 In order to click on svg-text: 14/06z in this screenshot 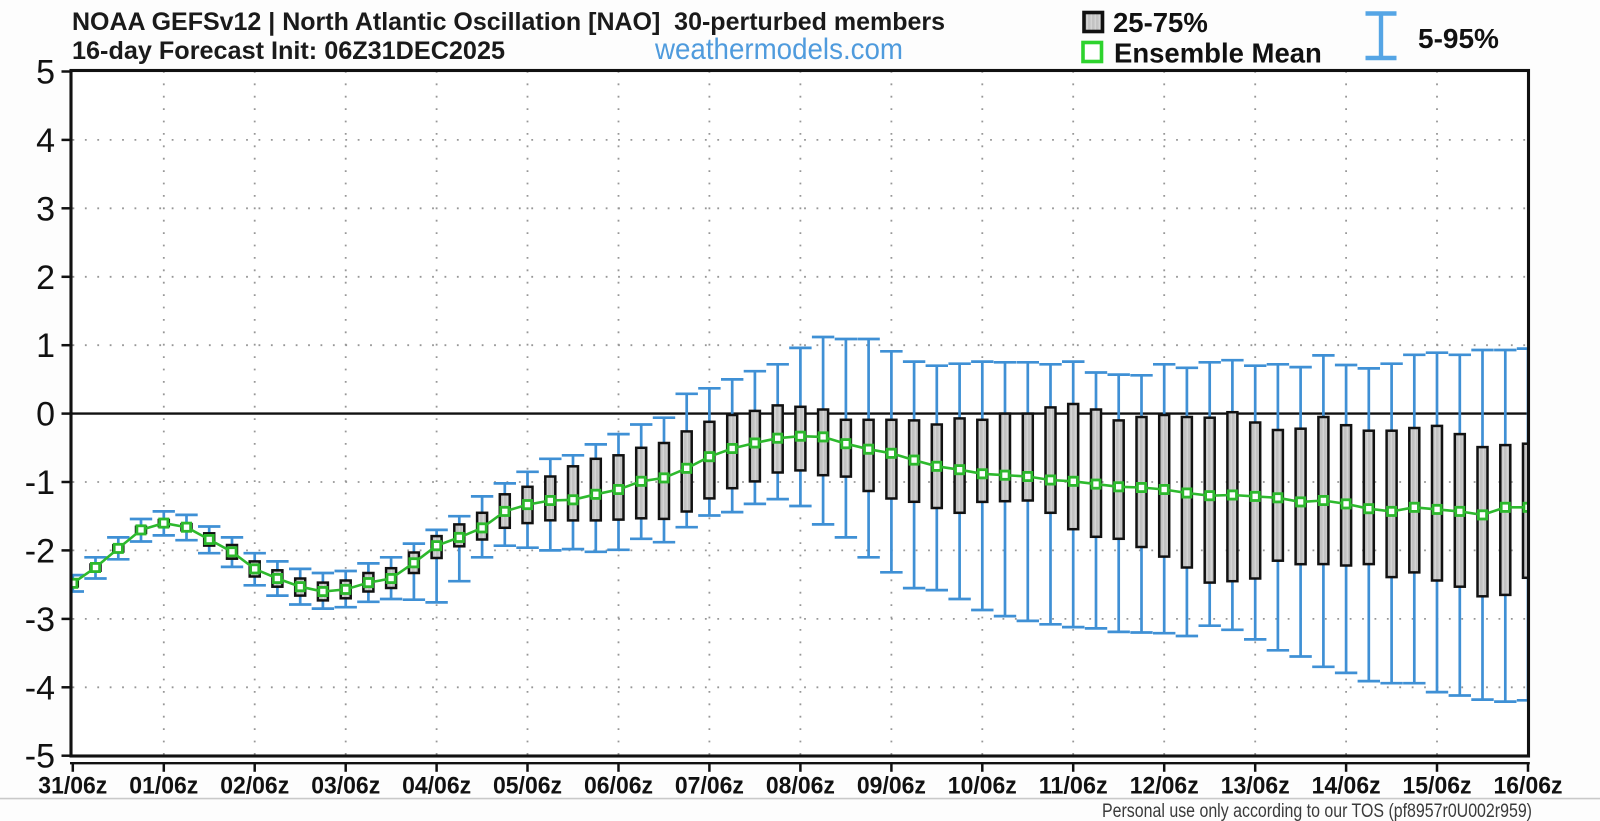, I will do `click(1346, 786)`.